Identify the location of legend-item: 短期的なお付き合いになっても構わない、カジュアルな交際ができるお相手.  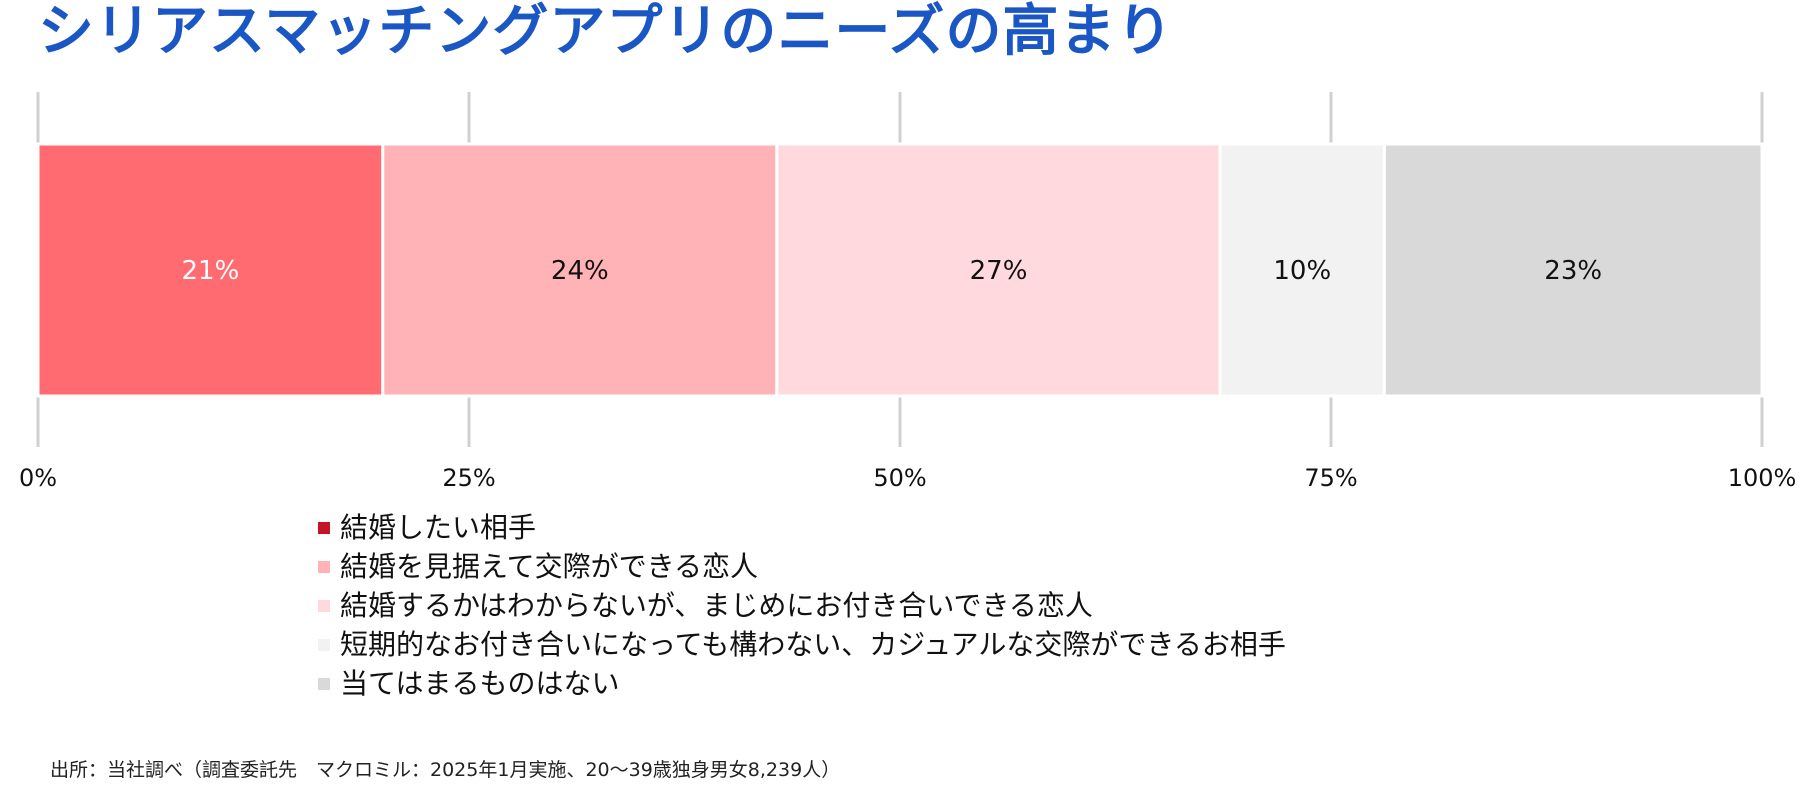
(802, 644).